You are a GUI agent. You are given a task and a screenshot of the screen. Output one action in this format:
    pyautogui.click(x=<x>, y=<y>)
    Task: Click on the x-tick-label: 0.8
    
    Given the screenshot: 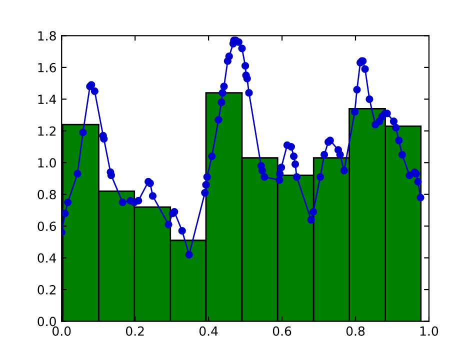 What is the action you would take?
    pyautogui.click(x=355, y=331)
    